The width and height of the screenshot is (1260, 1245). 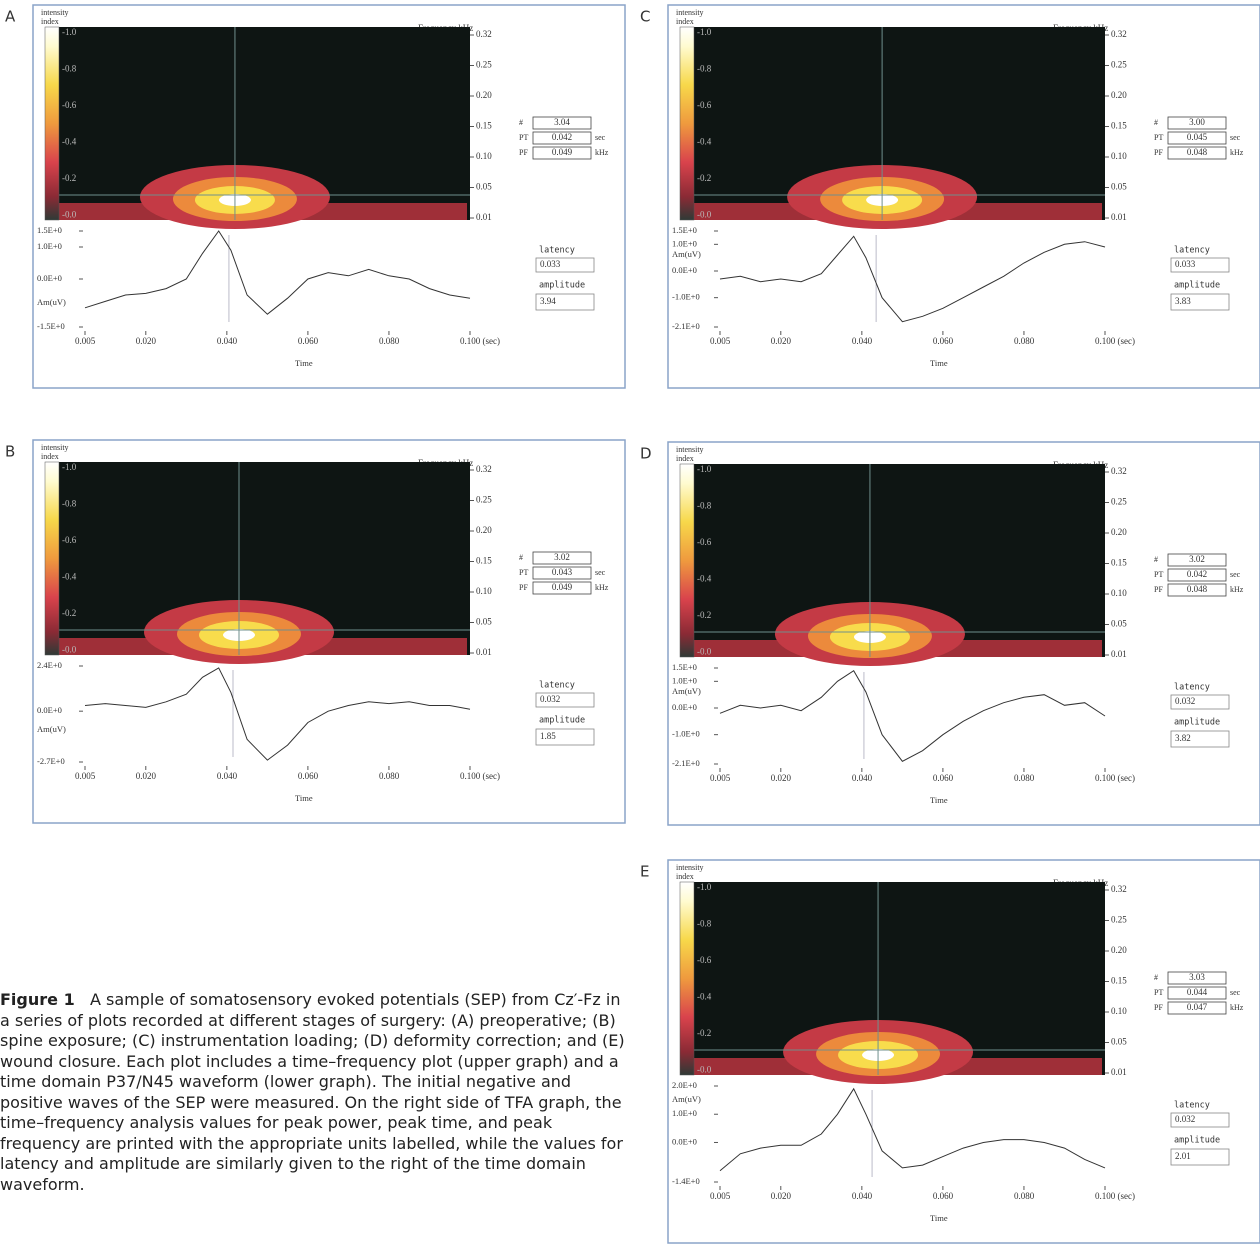 I want to click on tfa-value: 3.00, so click(x=1197, y=122).